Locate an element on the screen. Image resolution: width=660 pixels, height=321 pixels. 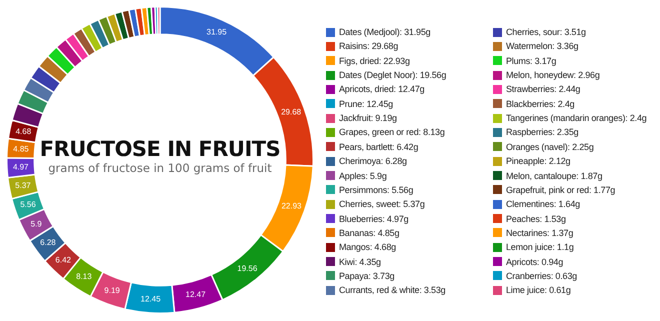
legend-label: Pears, bartlett: 6.42g is located at coordinates (378, 147).